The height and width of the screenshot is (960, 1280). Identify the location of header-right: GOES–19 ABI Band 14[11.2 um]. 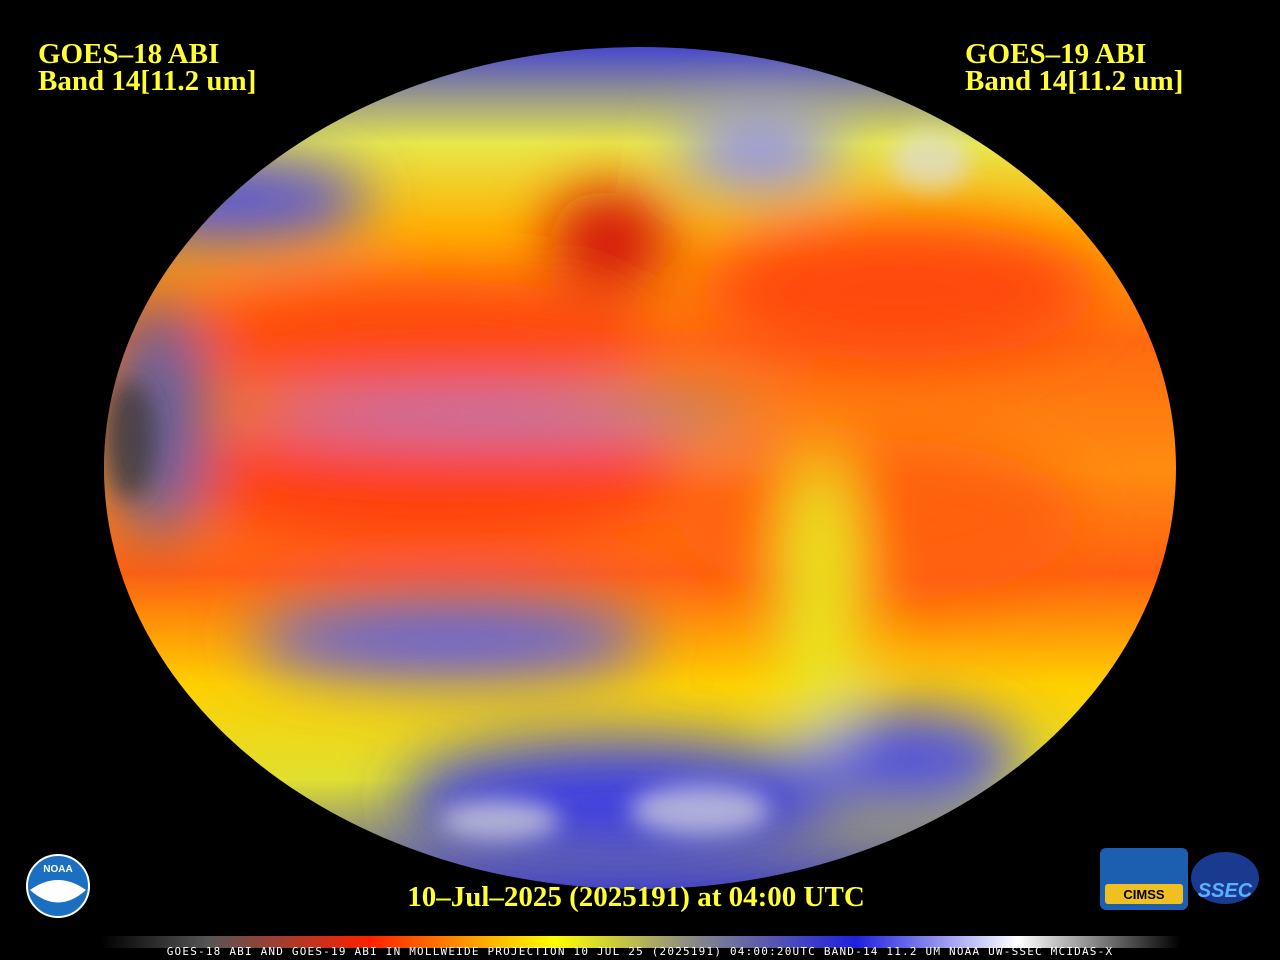
(1074, 67).